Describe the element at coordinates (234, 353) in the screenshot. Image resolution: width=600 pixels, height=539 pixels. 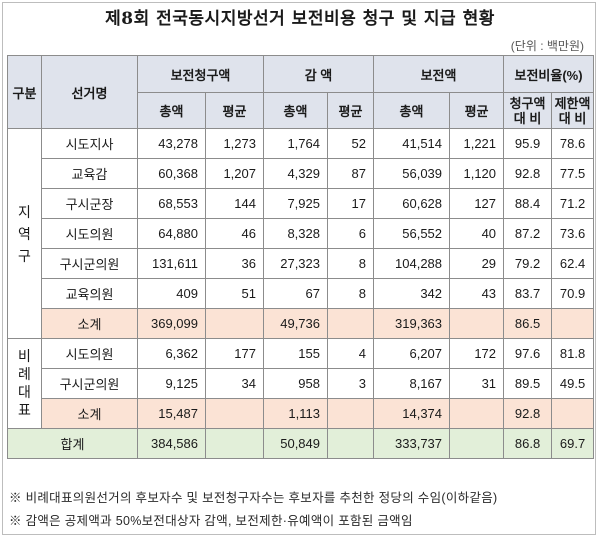
I see `claim-average: 177` at that location.